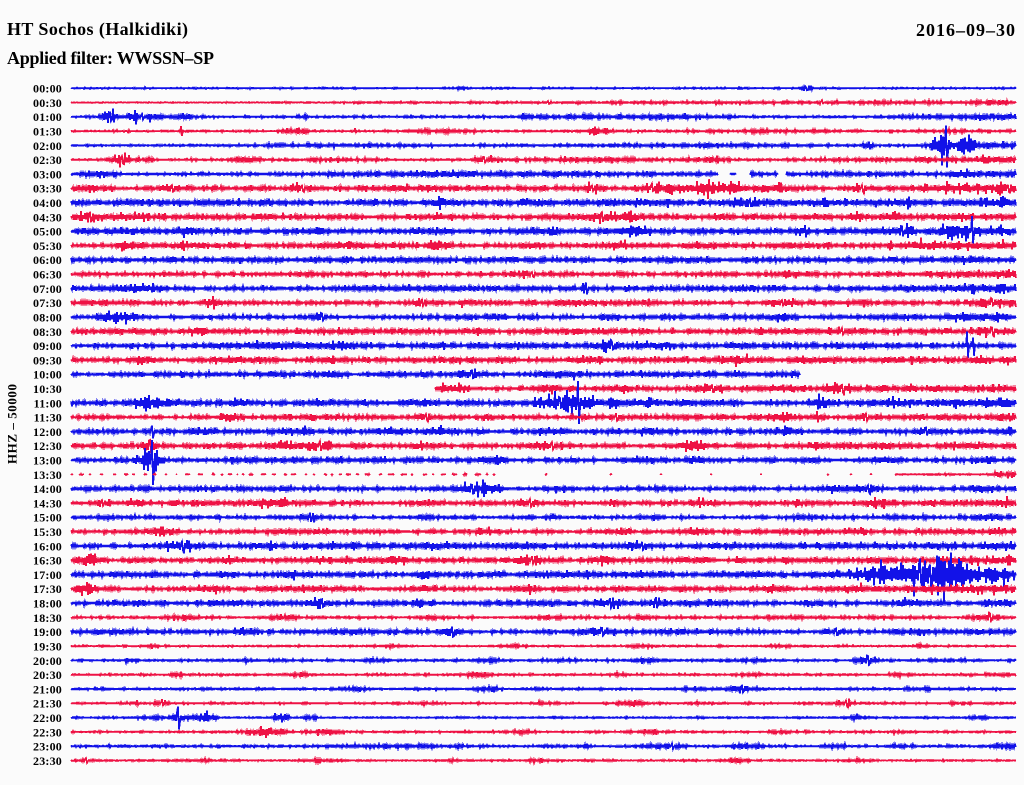 The image size is (1024, 785). I want to click on svg-text: 2016–09–30, so click(965, 30).